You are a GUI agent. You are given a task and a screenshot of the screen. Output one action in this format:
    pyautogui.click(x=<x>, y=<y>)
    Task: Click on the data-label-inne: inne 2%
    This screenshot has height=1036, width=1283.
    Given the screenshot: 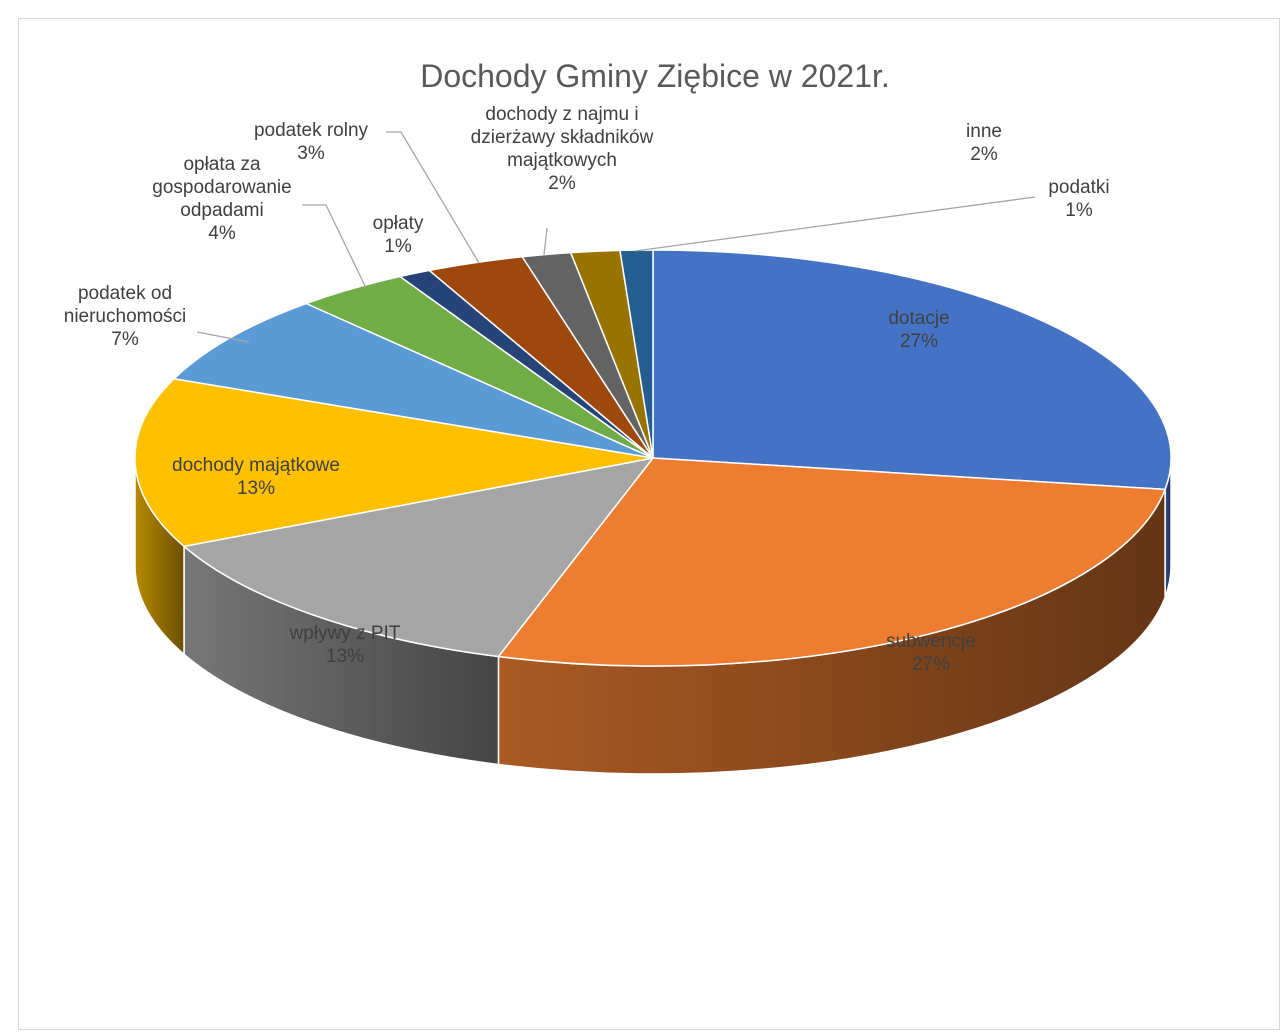 What is the action you would take?
    pyautogui.click(x=984, y=143)
    